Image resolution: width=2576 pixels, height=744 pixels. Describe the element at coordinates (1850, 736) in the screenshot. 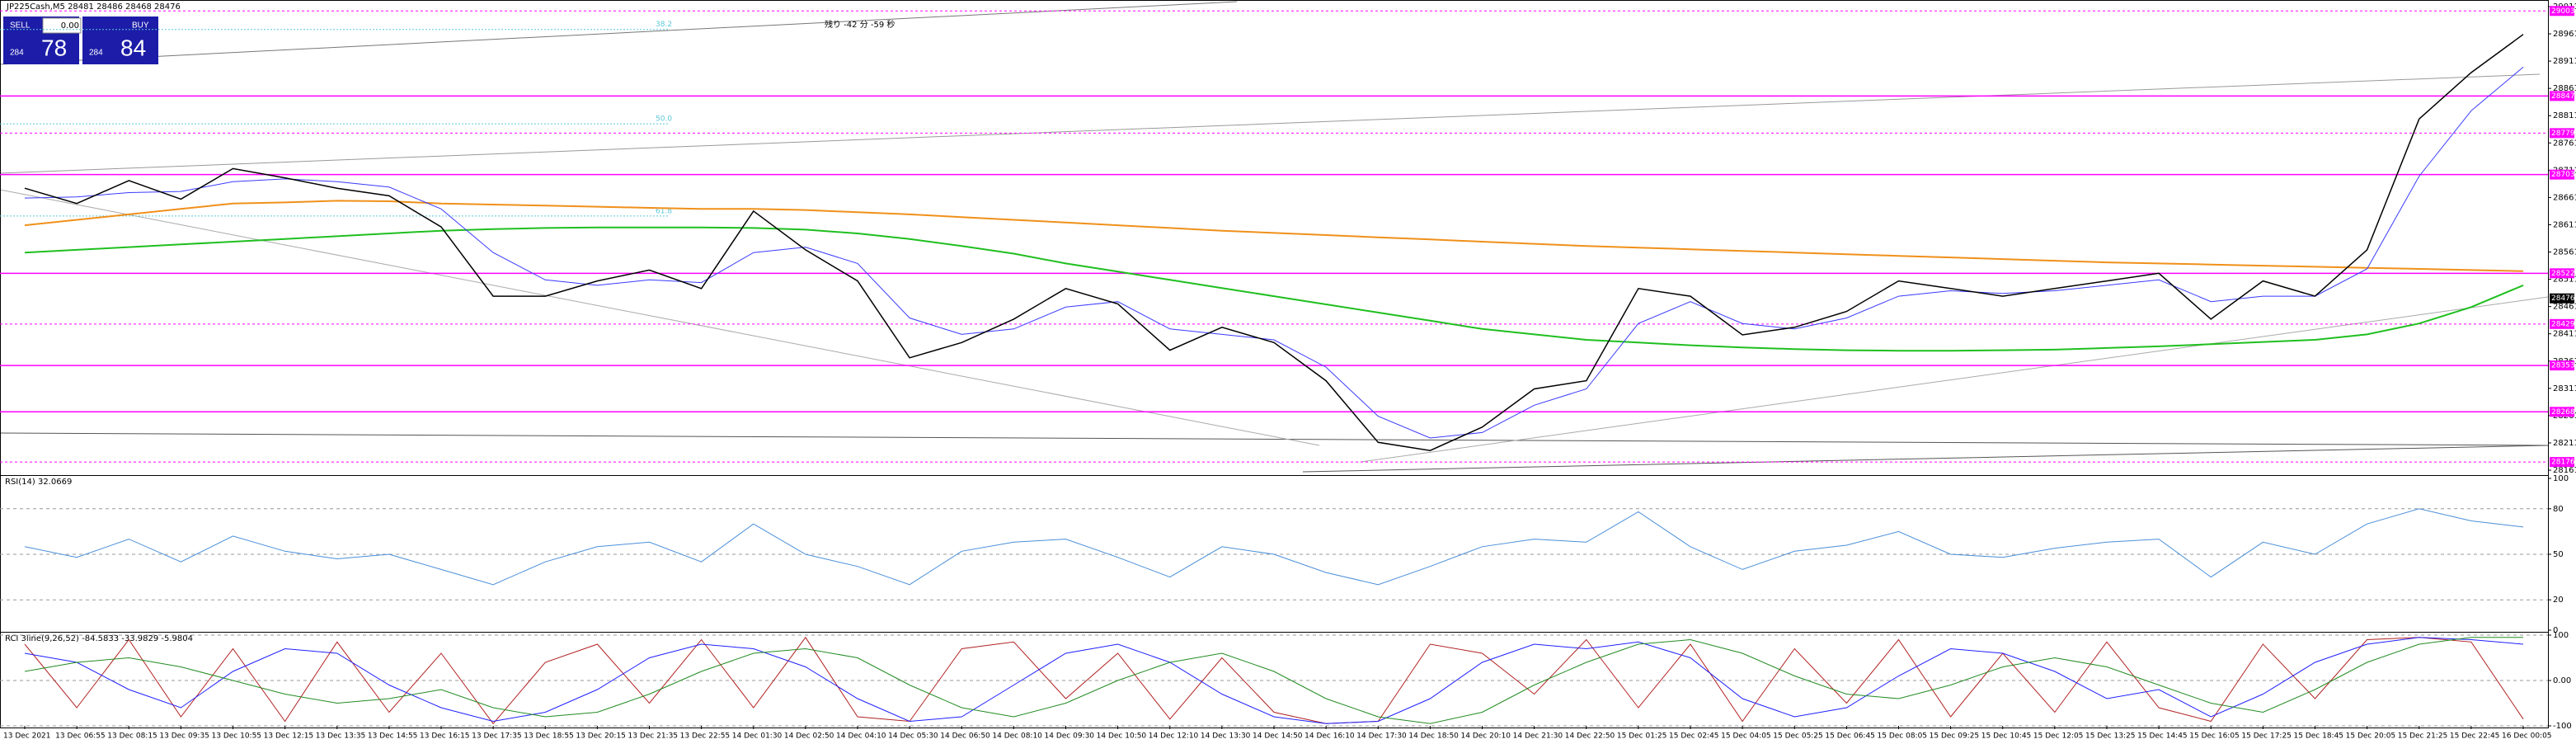

I see `x-tick-label: 15 Dec 06:45` at that location.